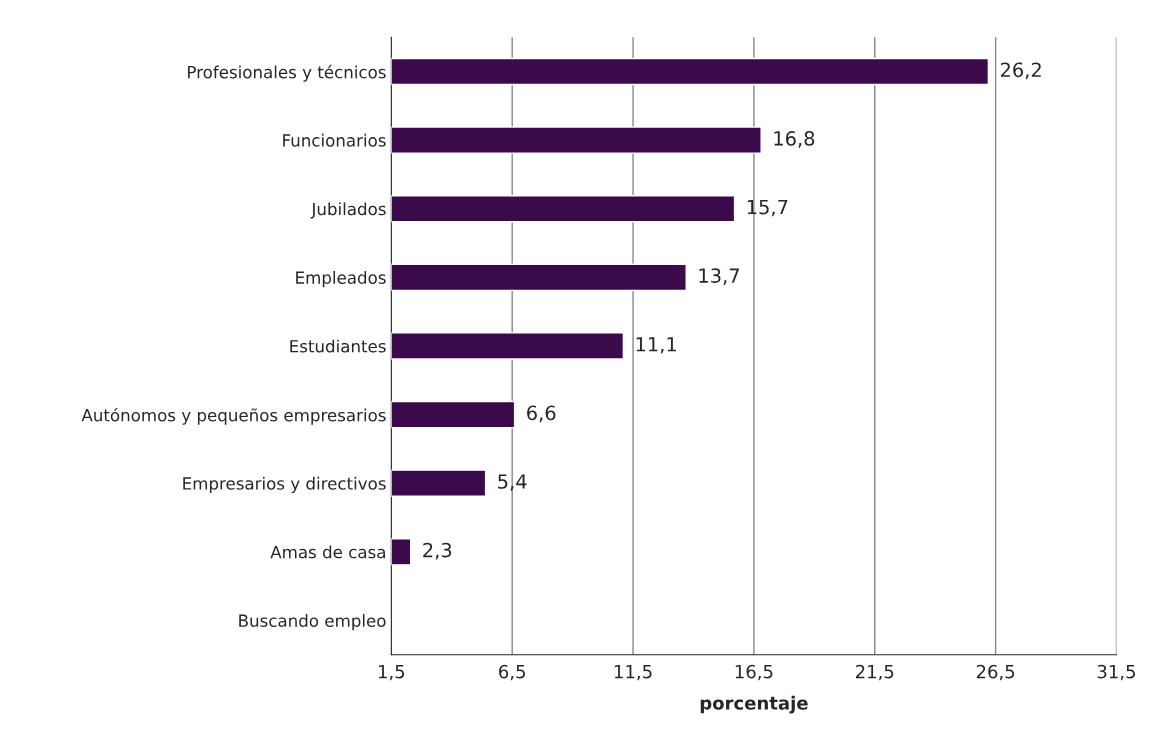 This screenshot has height=744, width=1151. I want to click on data-label: 11,1, so click(656, 345).